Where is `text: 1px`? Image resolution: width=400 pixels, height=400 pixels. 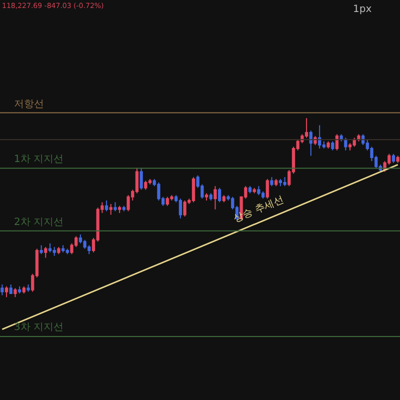
text: 1px is located at coordinates (362, 9).